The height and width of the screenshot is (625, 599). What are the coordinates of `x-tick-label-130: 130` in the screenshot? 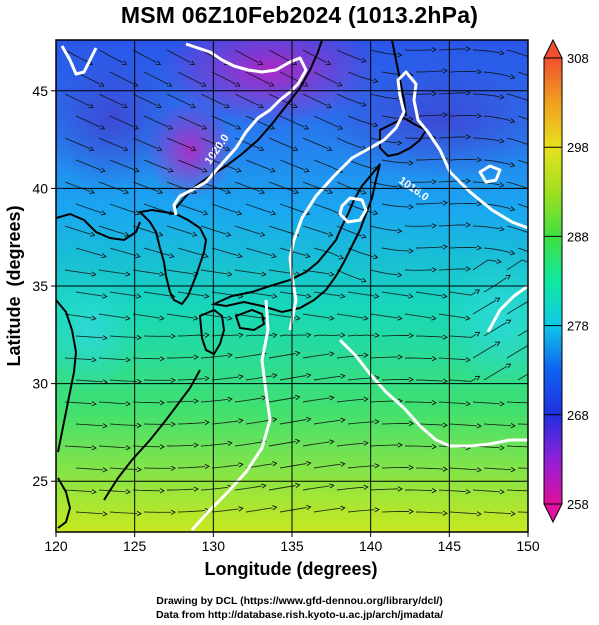 It's located at (214, 546).